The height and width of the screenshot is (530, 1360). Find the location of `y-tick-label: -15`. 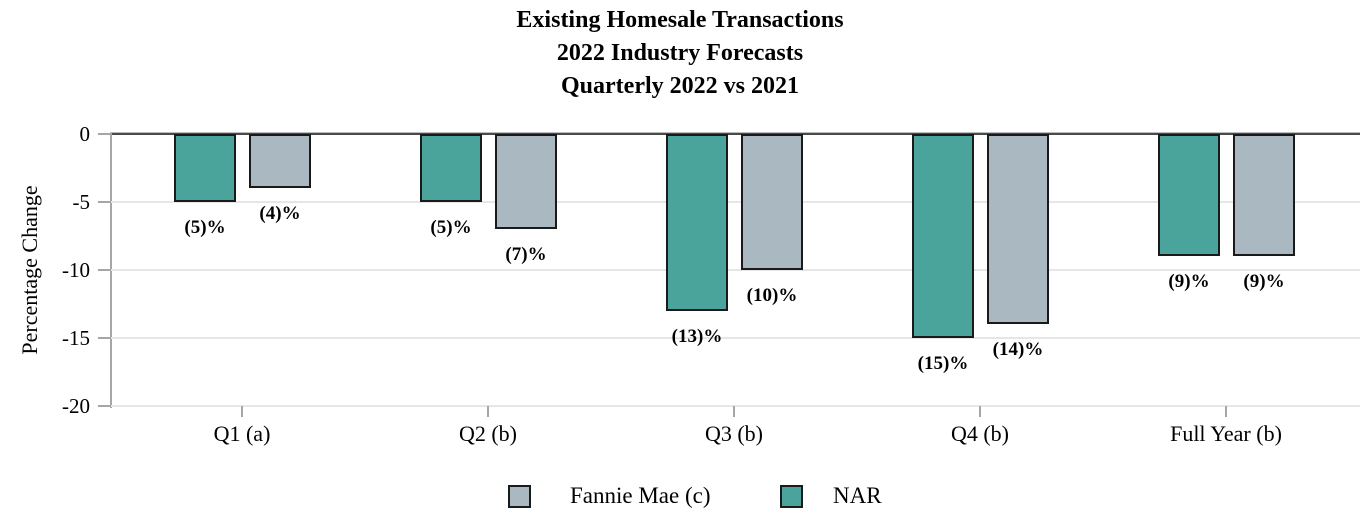

y-tick-label: -15 is located at coordinates (76, 338).